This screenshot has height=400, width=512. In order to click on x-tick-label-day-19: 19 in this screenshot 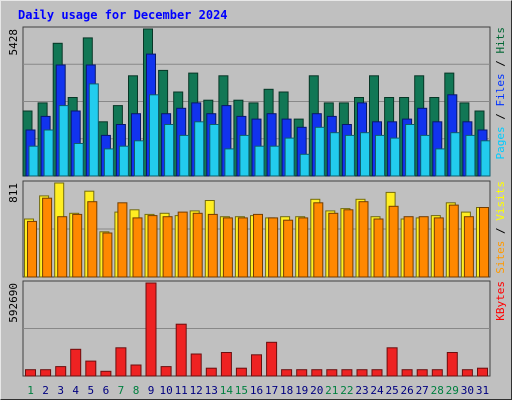, I will do `click(301, 390)`.